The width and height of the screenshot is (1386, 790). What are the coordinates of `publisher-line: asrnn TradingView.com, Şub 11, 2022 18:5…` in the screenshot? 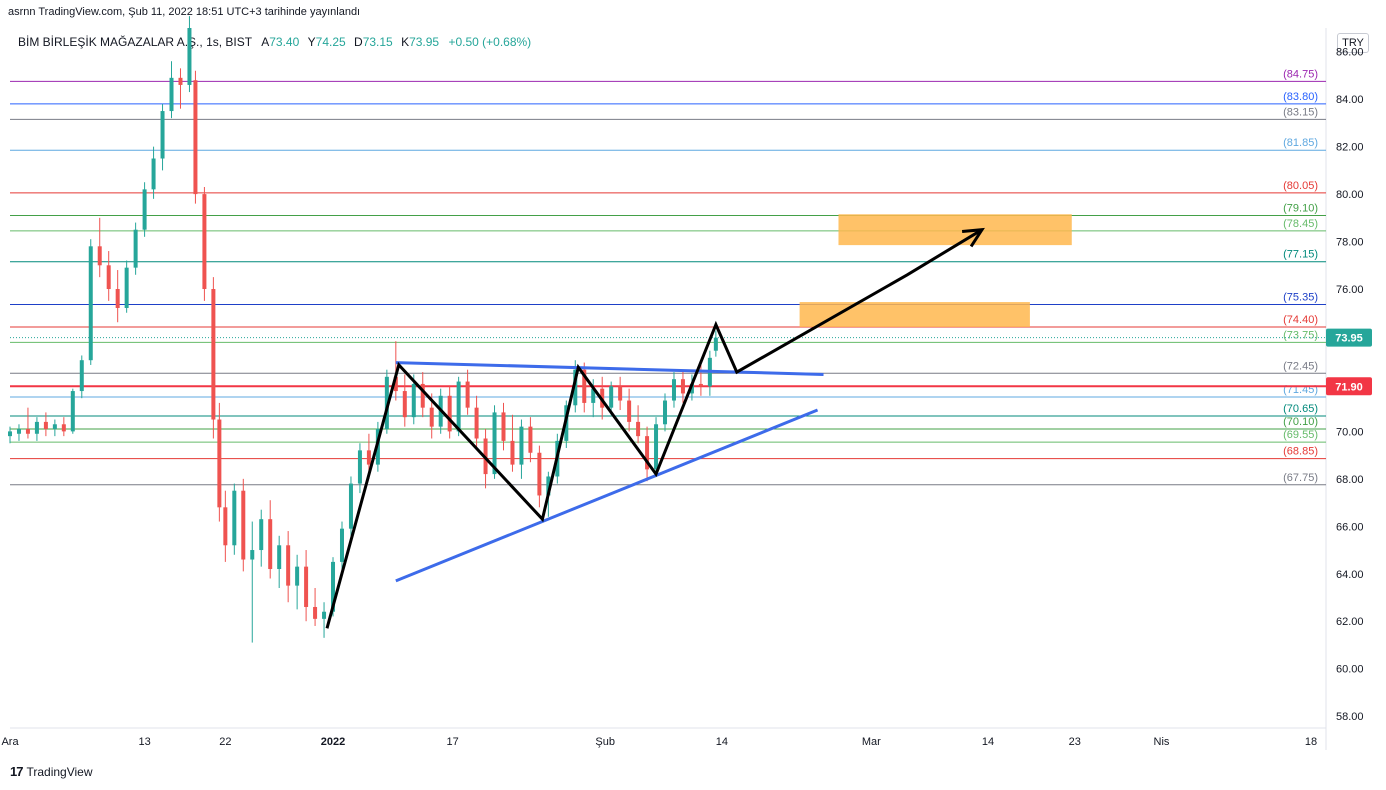 It's located at (184, 12).